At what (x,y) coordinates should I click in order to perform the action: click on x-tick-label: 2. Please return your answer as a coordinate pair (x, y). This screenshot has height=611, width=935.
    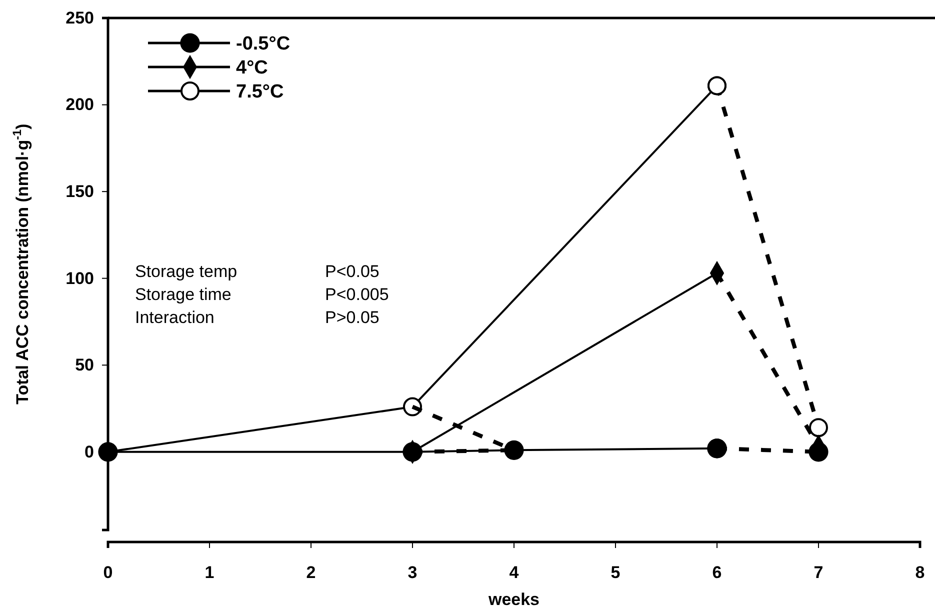
    Looking at the image, I should click on (311, 572).